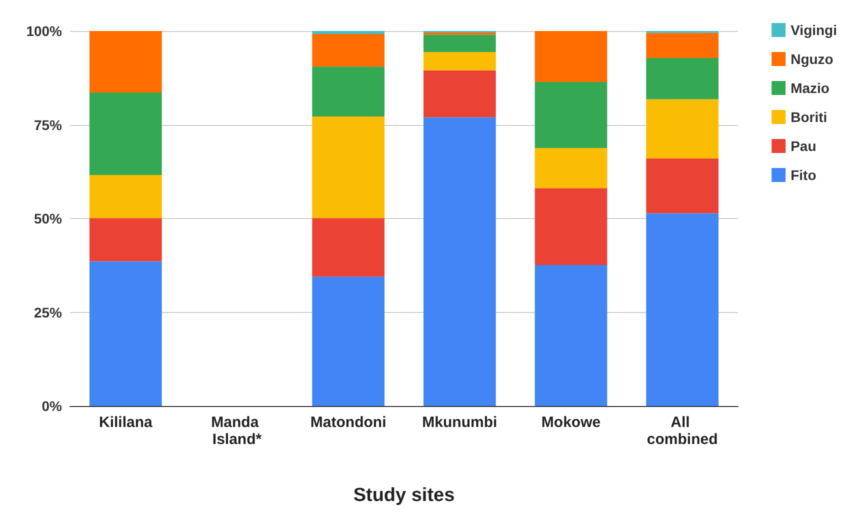 The height and width of the screenshot is (518, 858). What do you see at coordinates (682, 431) in the screenshot?
I see `x-tick-label: All combined` at bounding box center [682, 431].